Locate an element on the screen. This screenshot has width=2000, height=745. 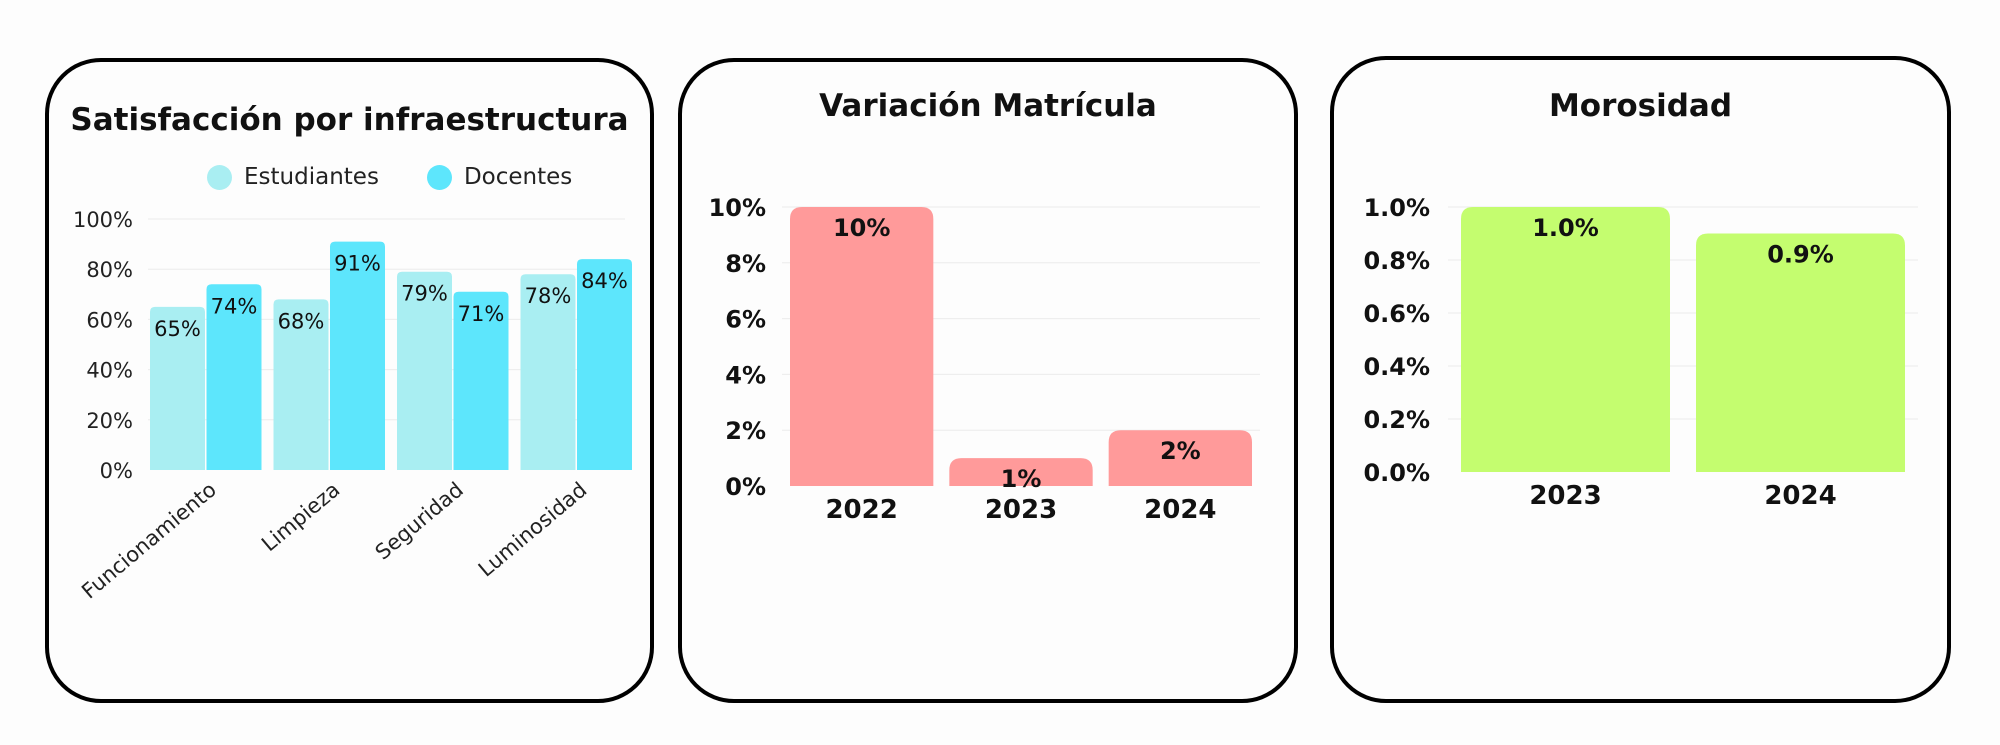
legend-item-estudiantes: Estudiantes is located at coordinates (293, 177).